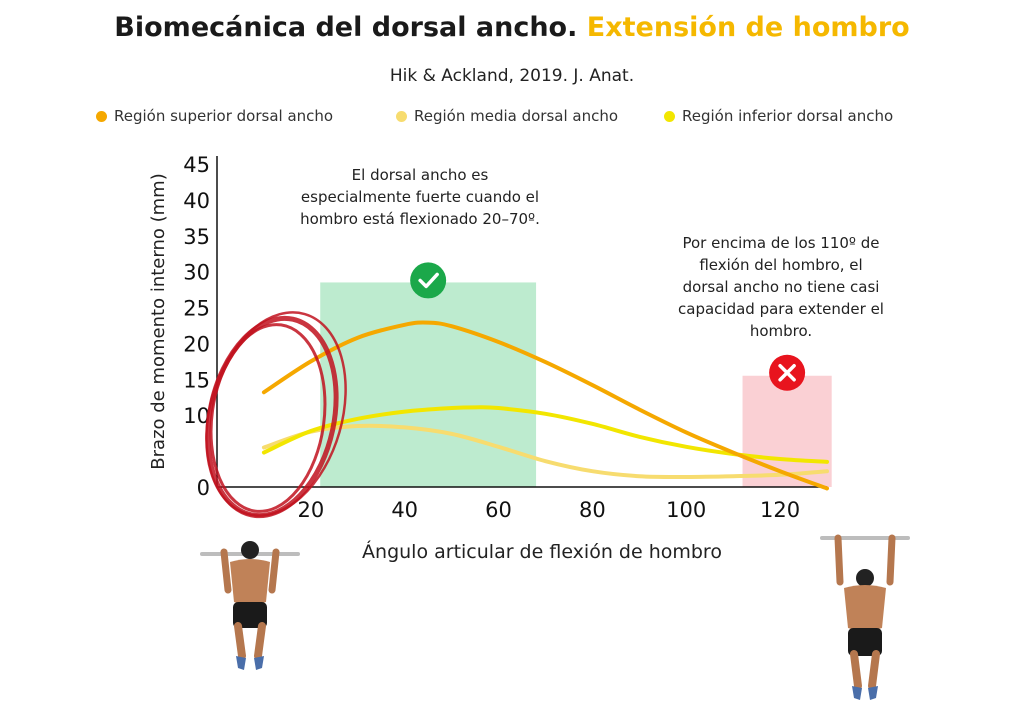 The width and height of the screenshot is (1024, 713). What do you see at coordinates (196, 344) in the screenshot?
I see `y-tick-label: 20` at bounding box center [196, 344].